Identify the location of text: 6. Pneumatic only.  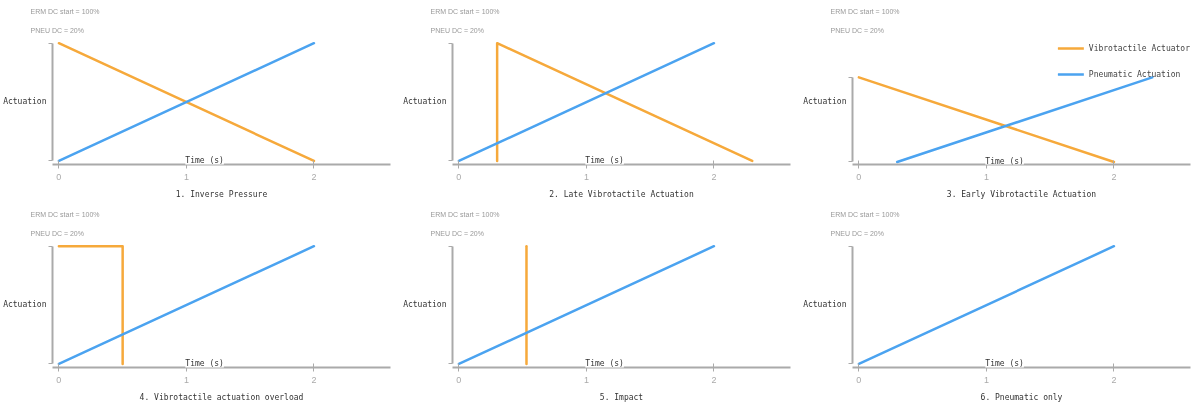
(1021, 397).